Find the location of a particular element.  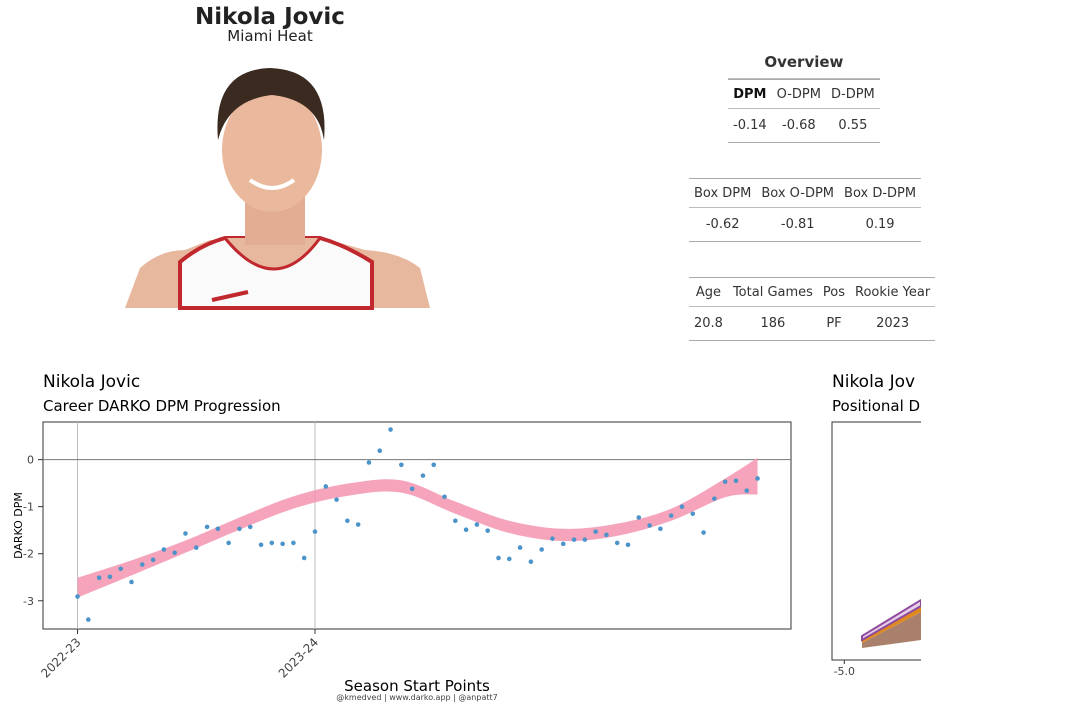

positional-chart: Nikola Jov Positional D -5.0 is located at coordinates (876, 525).